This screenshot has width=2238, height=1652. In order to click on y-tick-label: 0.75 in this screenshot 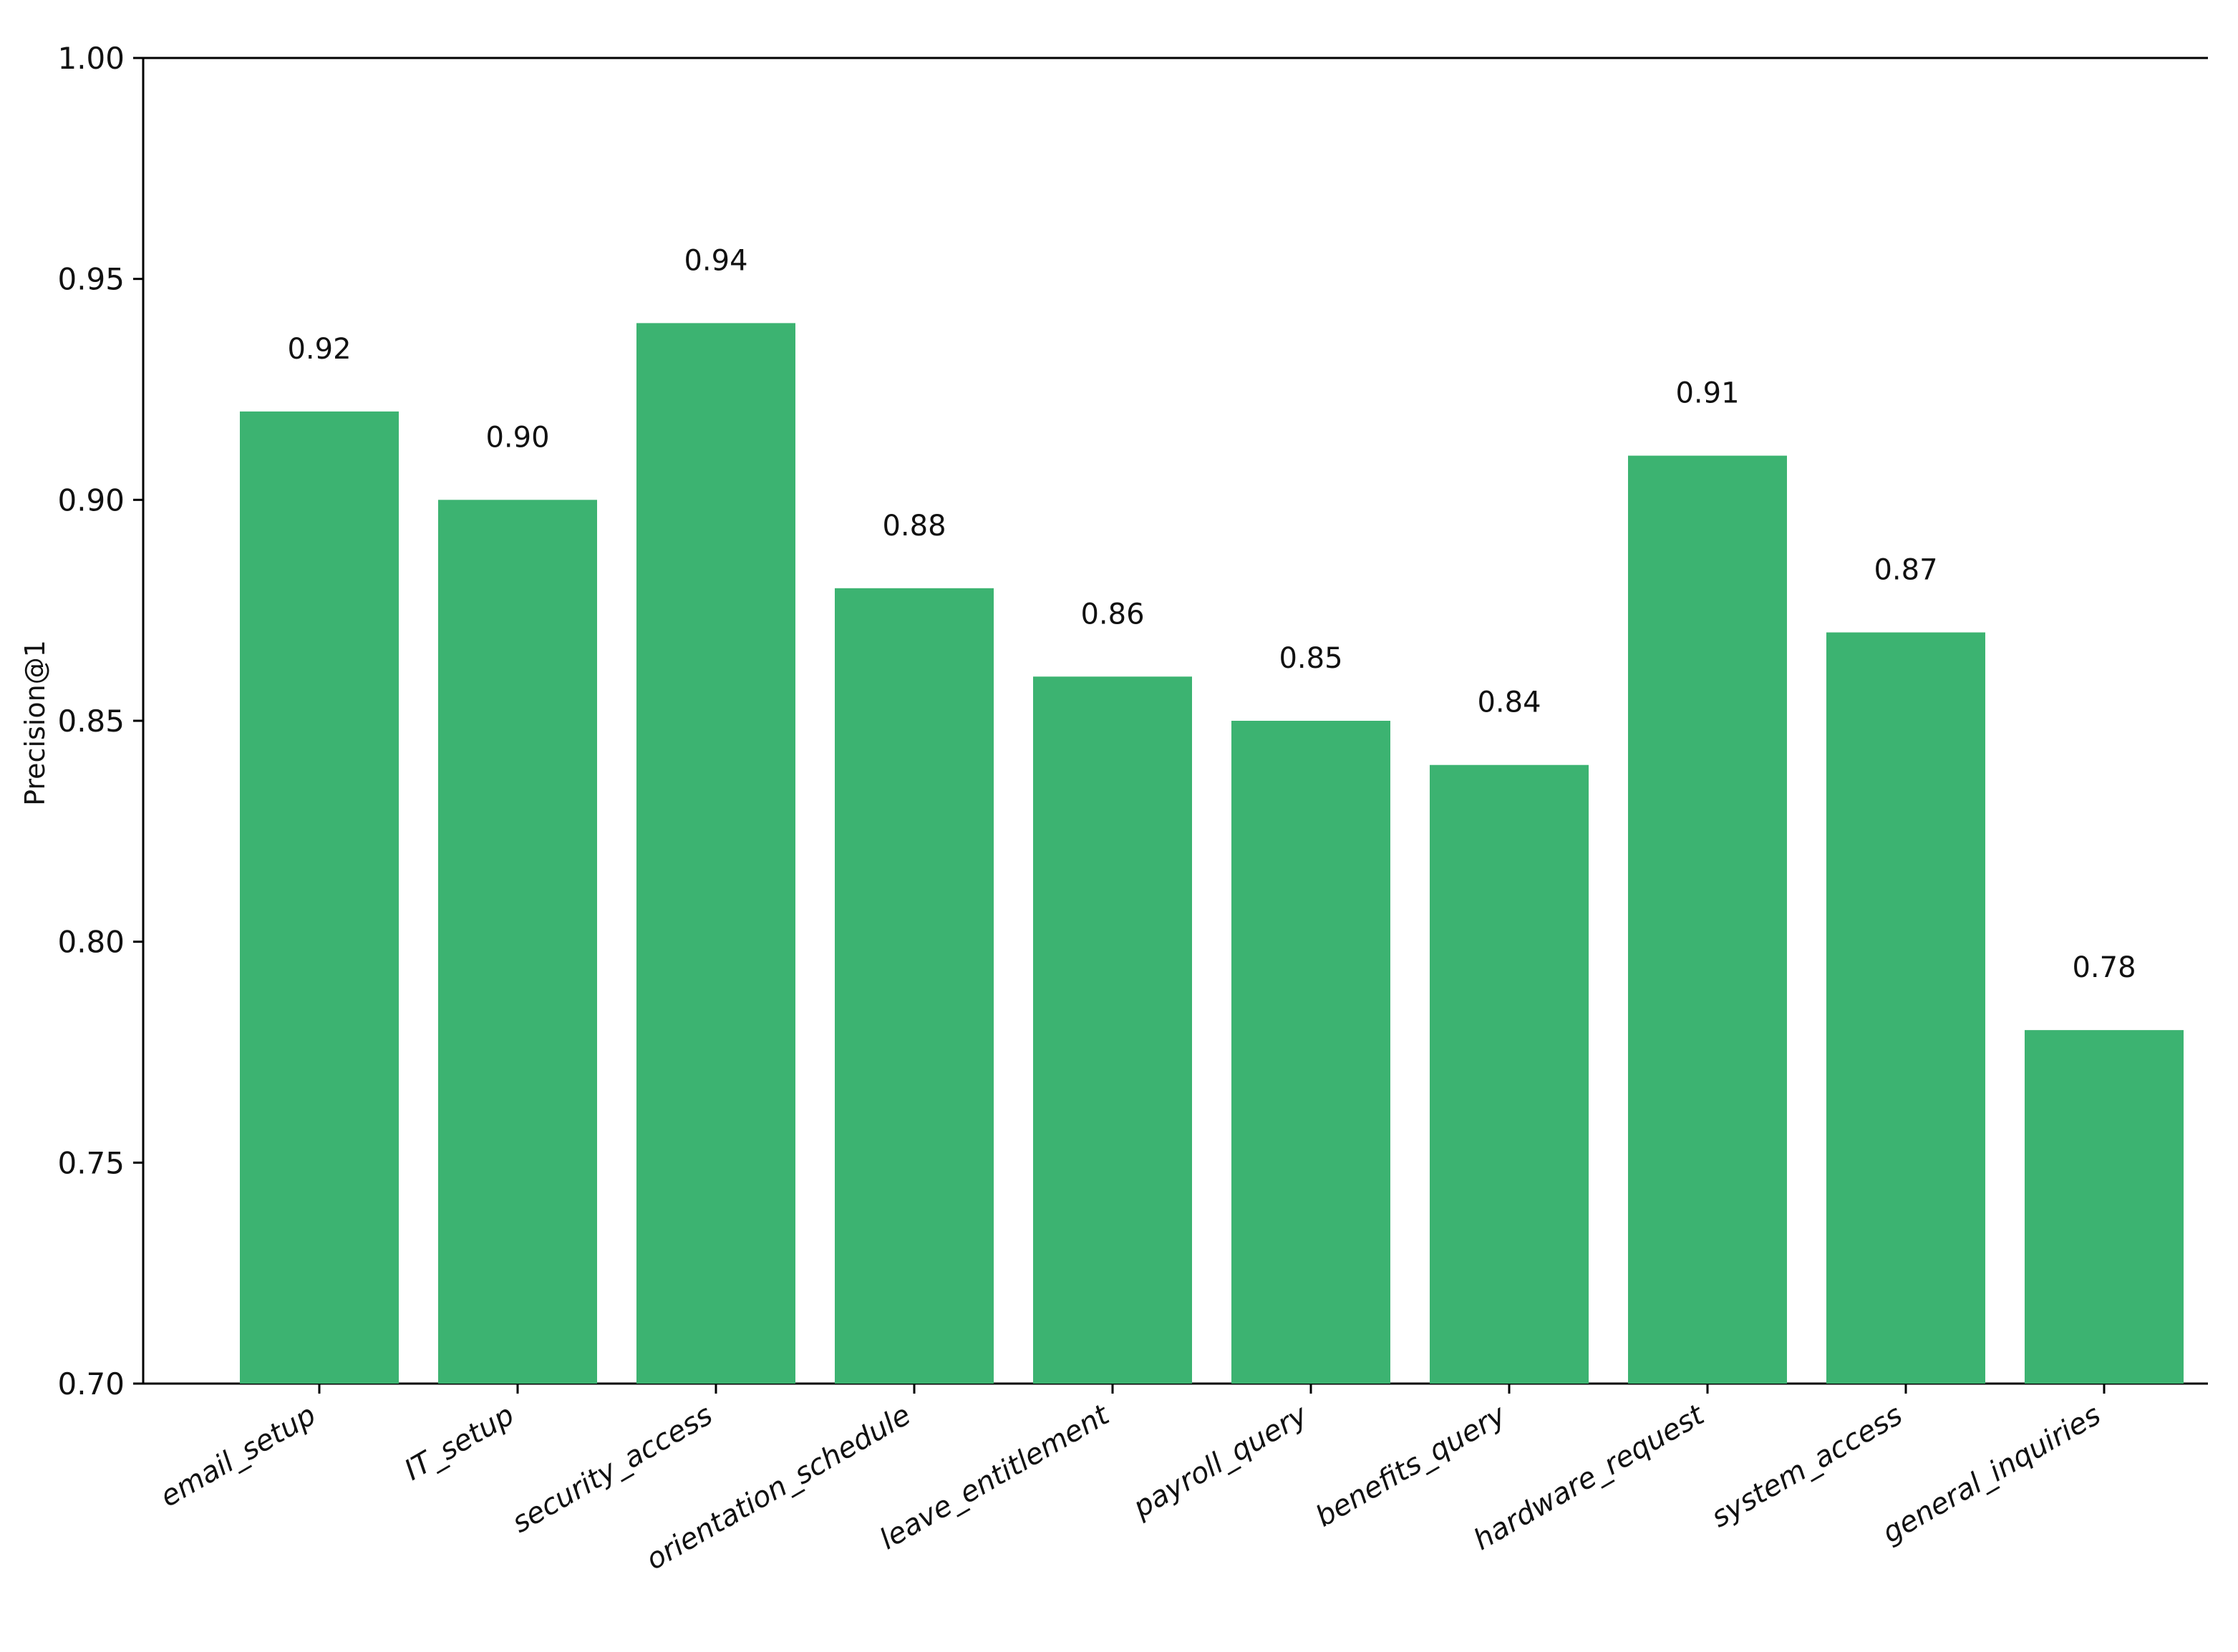, I will do `click(91, 1162)`.